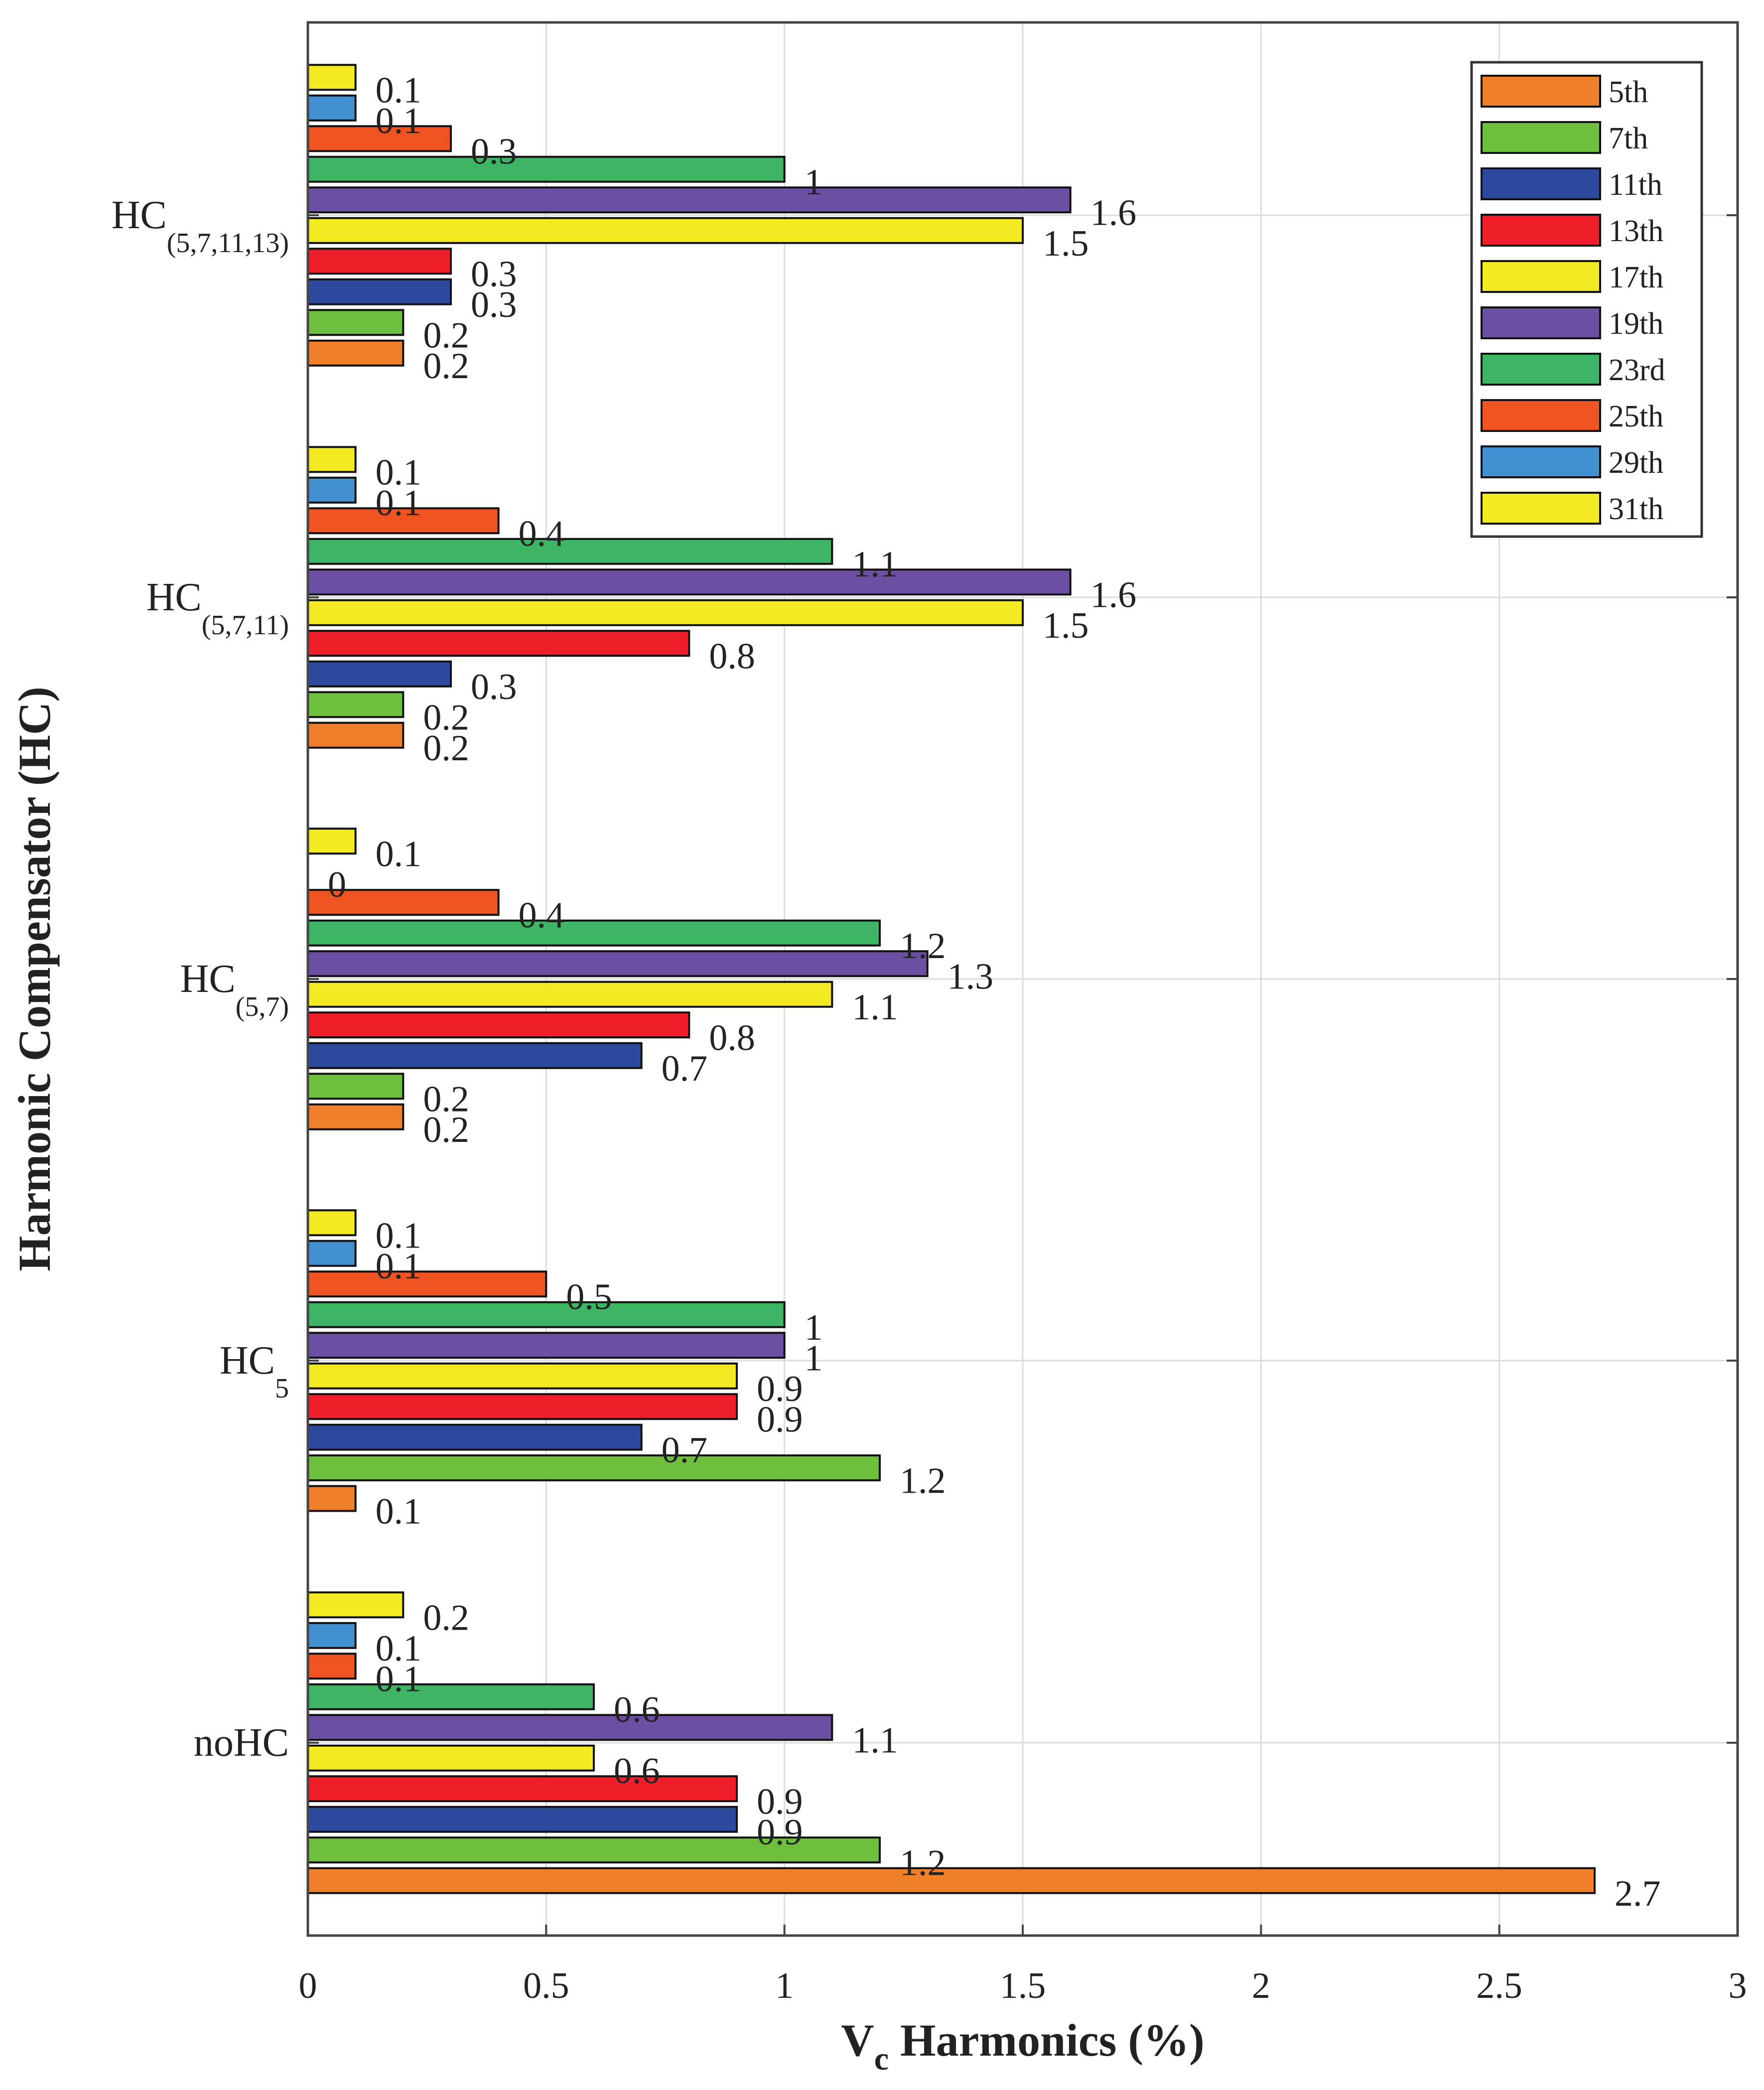  What do you see at coordinates (1635, 185) in the screenshot?
I see `legend-entry-label: 11th` at bounding box center [1635, 185].